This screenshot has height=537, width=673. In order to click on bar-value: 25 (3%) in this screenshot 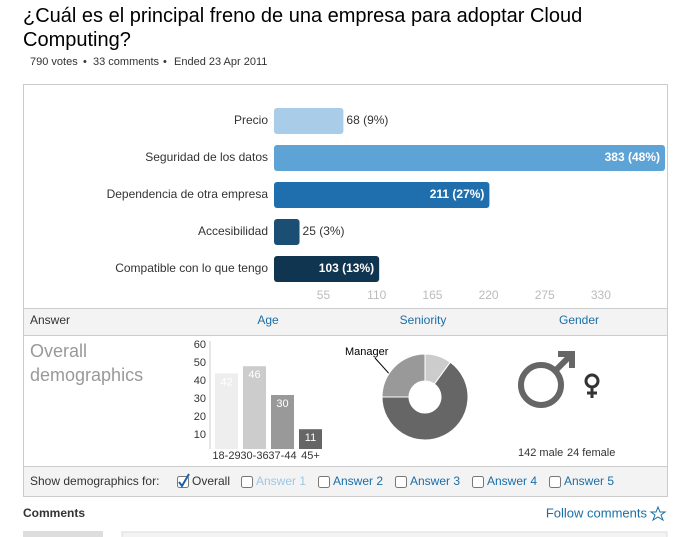, I will do `click(324, 231)`.